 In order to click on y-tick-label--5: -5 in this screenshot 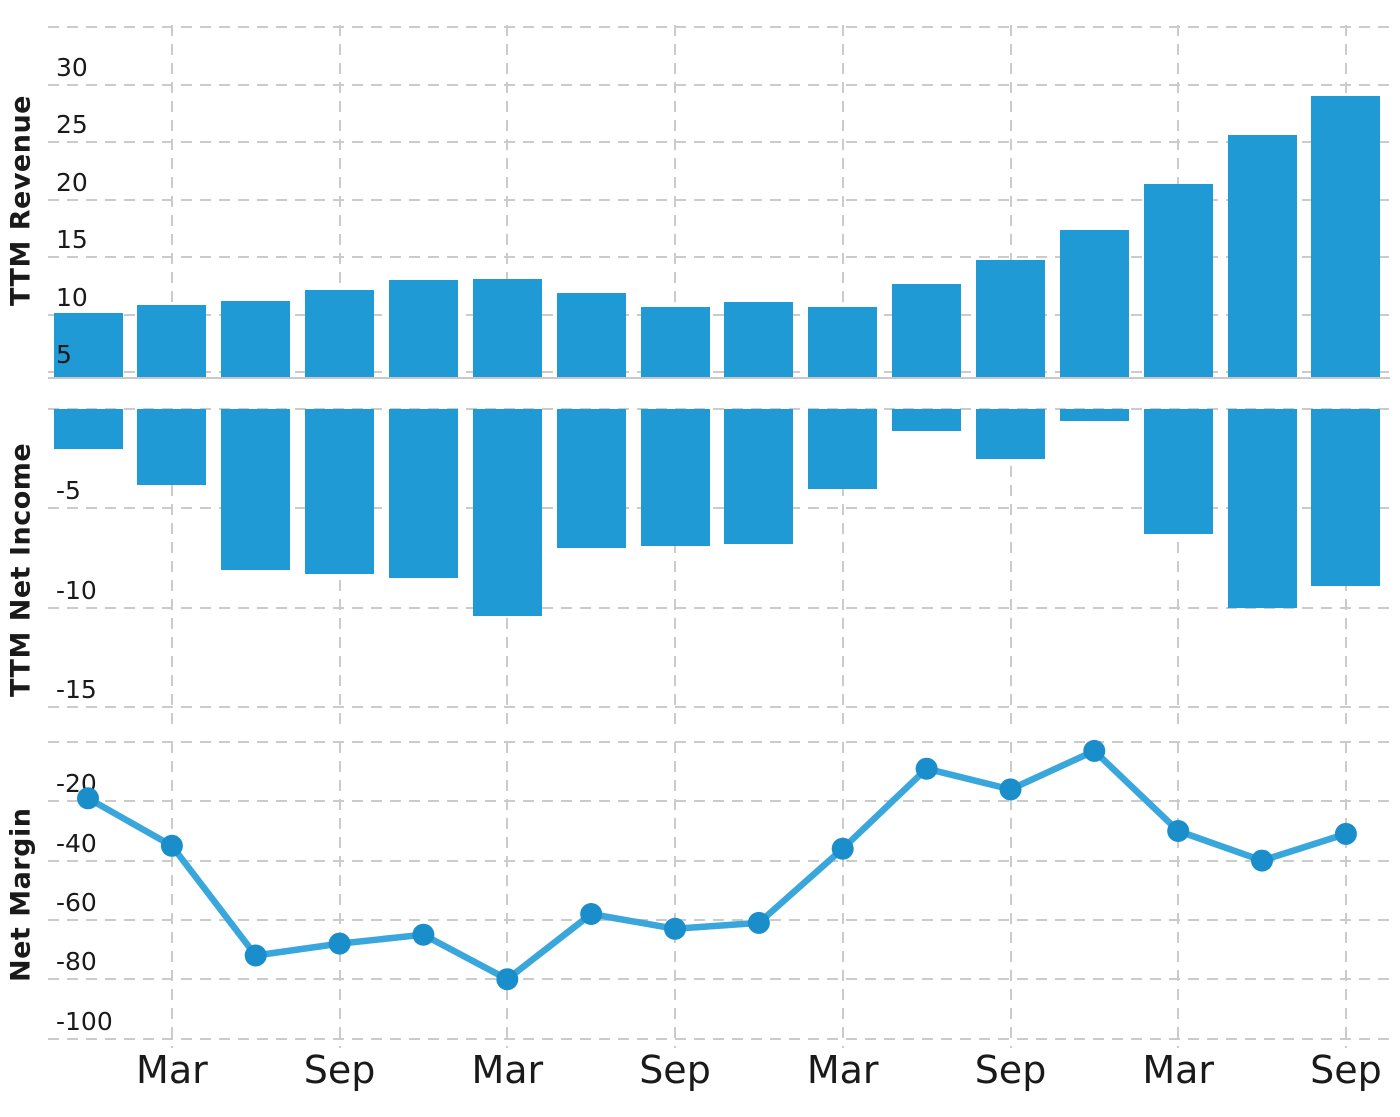, I will do `click(68, 491)`.